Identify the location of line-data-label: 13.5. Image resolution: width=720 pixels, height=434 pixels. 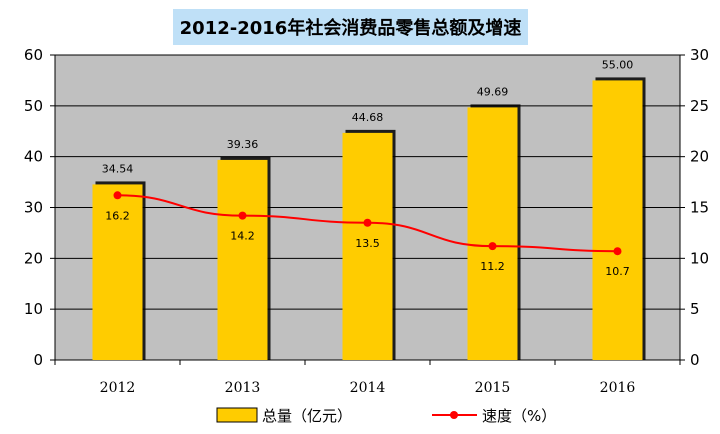
(367, 243).